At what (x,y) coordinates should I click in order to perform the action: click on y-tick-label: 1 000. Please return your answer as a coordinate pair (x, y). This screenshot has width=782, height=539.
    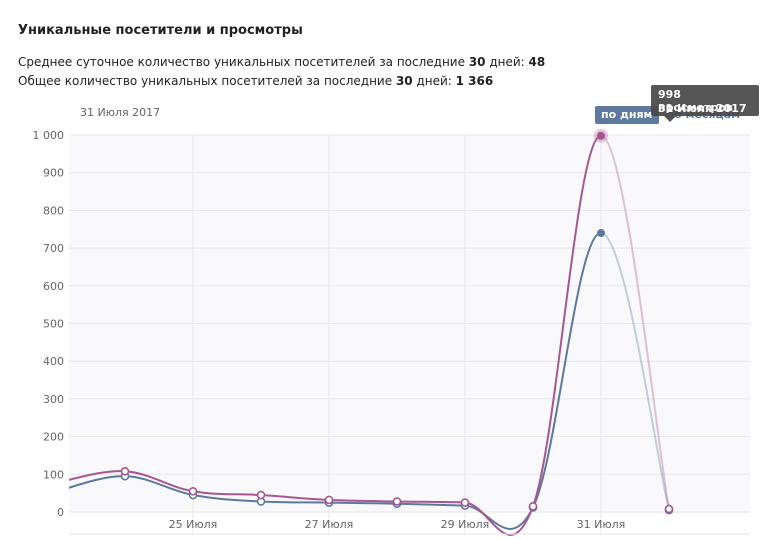
    Looking at the image, I should click on (49, 135).